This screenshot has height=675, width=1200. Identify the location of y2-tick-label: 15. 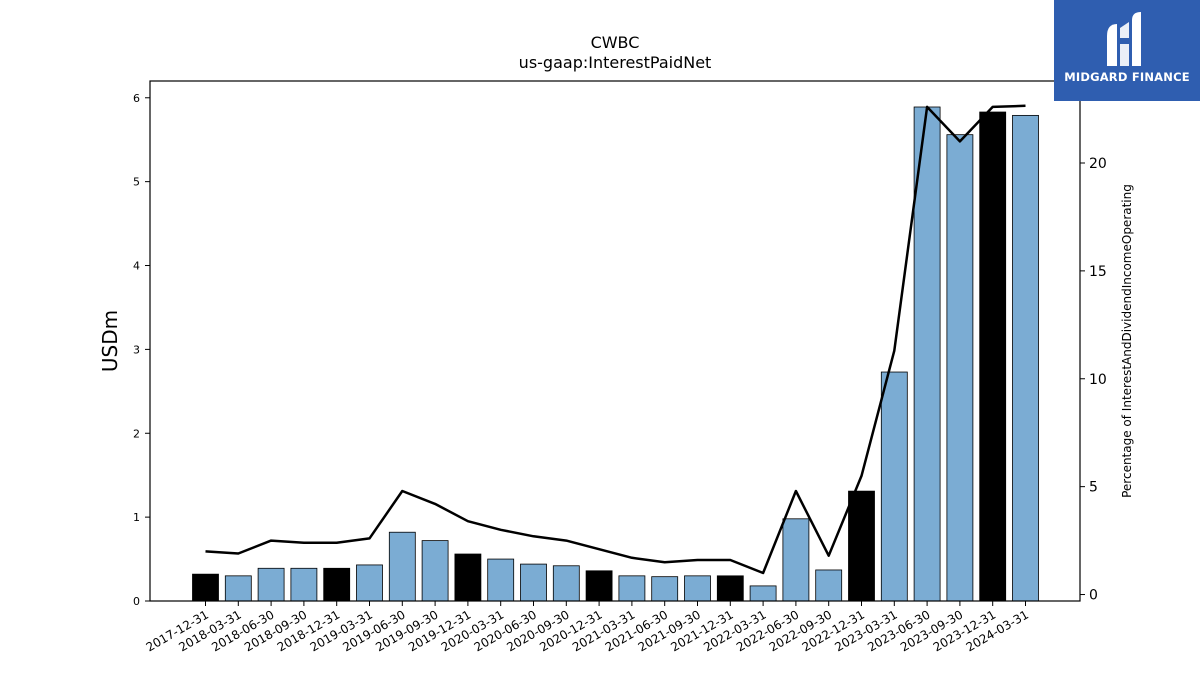
(1098, 272).